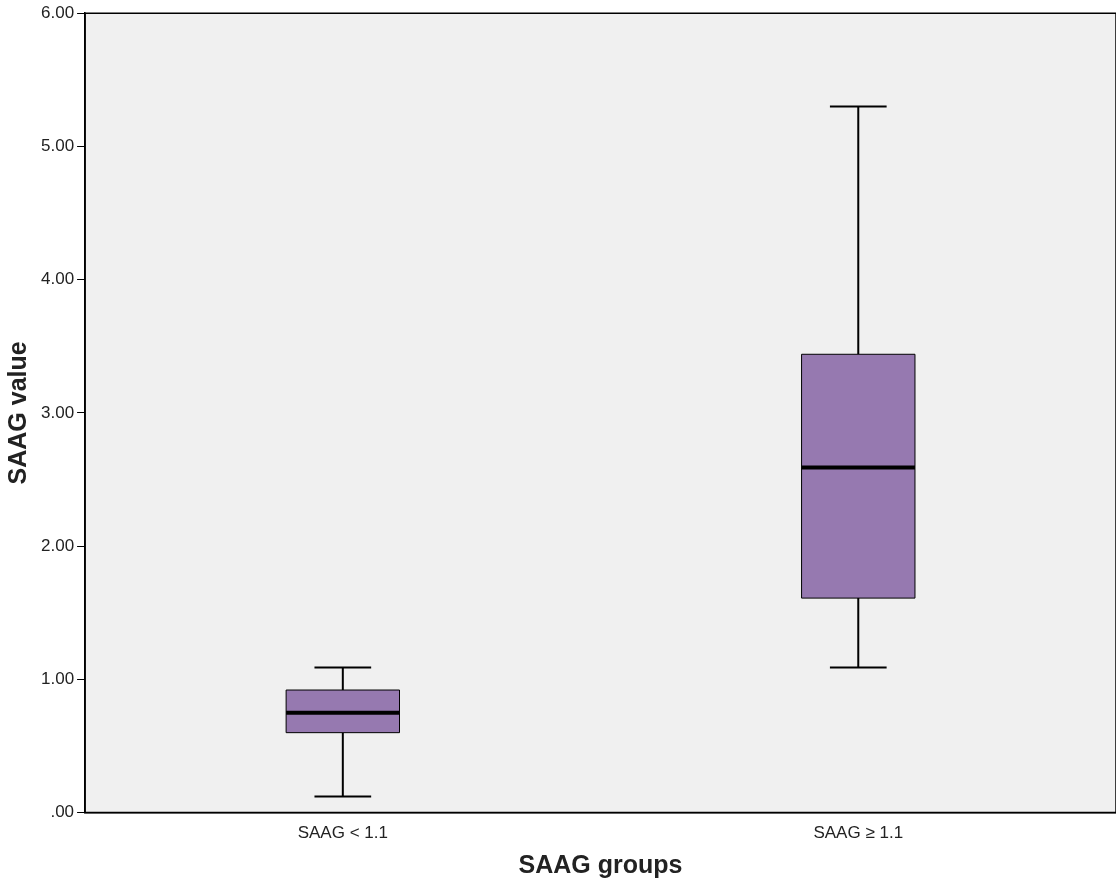 Image resolution: width=1116 pixels, height=885 pixels. What do you see at coordinates (57, 679) in the screenshot?
I see `y-tick-label: 1.00` at bounding box center [57, 679].